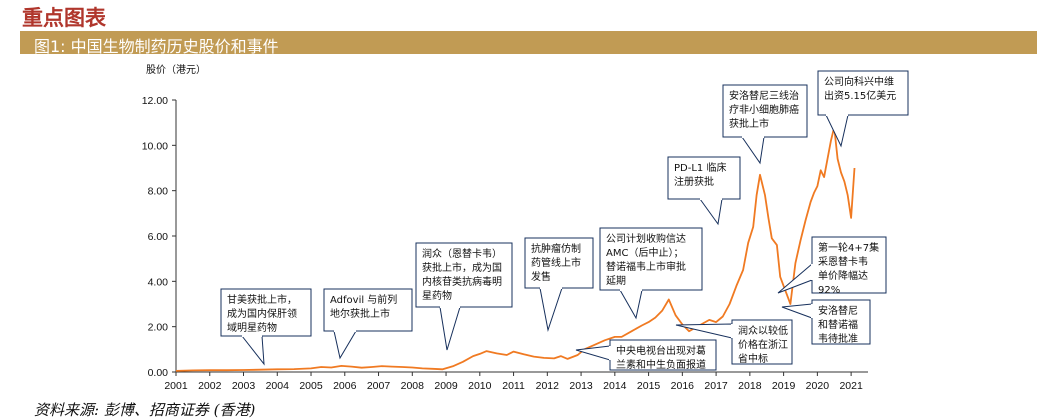 The image size is (1057, 420). Describe the element at coordinates (818, 386) in the screenshot. I see `x-tick-label: 2020` at that location.